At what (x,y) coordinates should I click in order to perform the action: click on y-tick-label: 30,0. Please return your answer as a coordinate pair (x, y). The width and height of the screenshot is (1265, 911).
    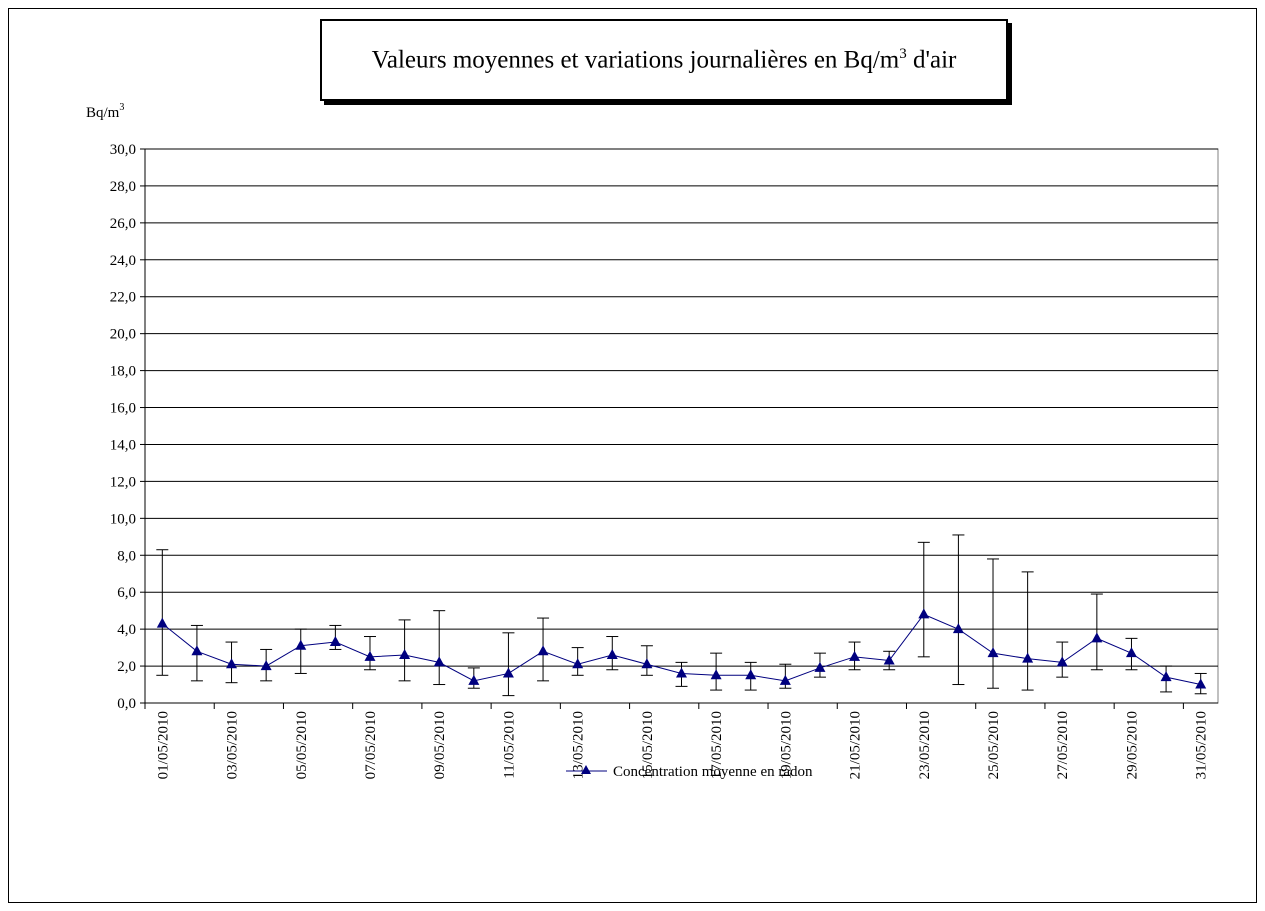
    Looking at the image, I should click on (123, 150).